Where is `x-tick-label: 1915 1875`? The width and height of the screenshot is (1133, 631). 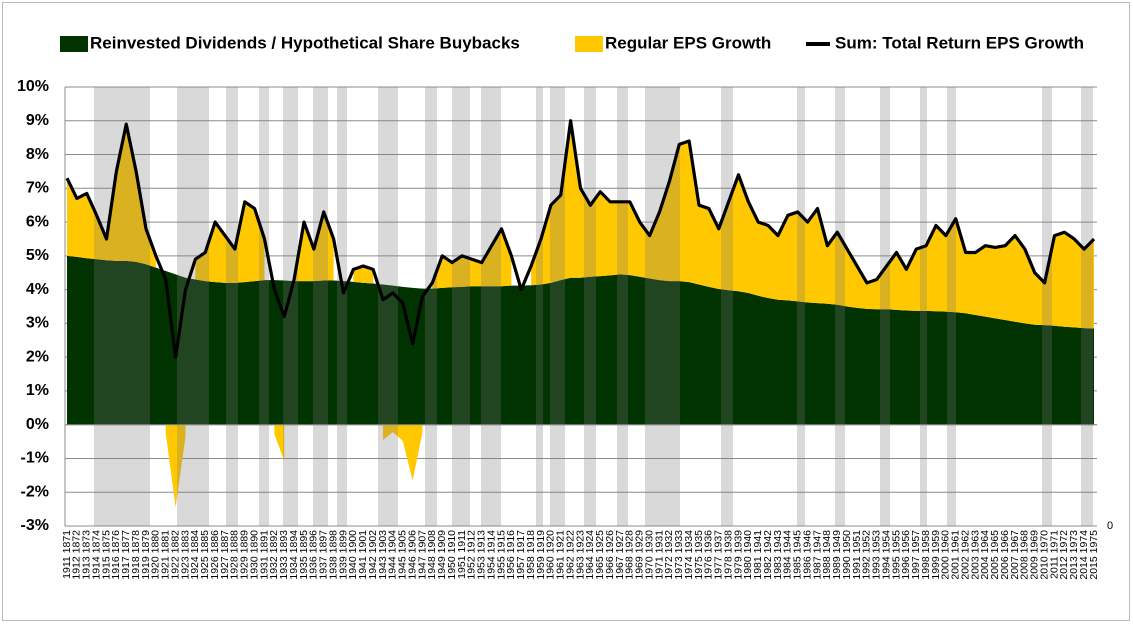
x-tick-label: 1915 1875 is located at coordinates (106, 555).